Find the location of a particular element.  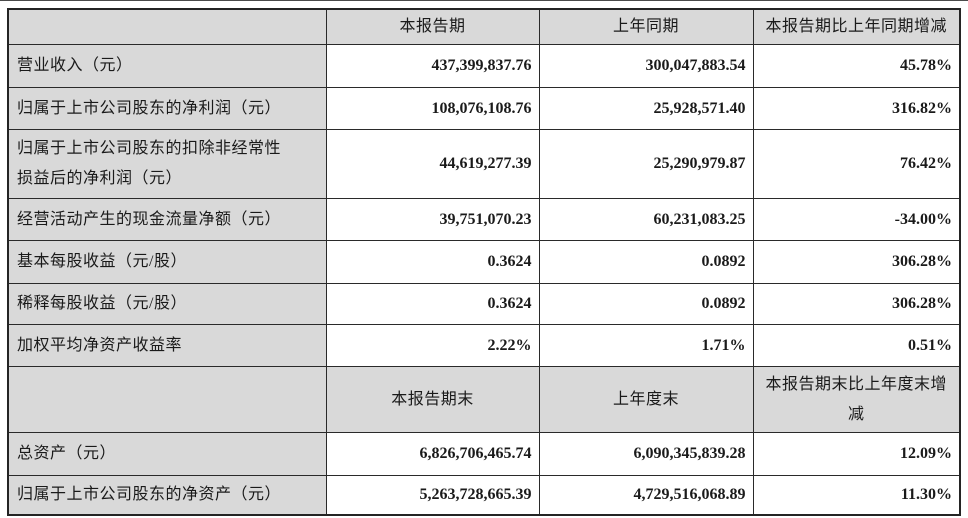

top-divider-line is located at coordinates (484, 0).